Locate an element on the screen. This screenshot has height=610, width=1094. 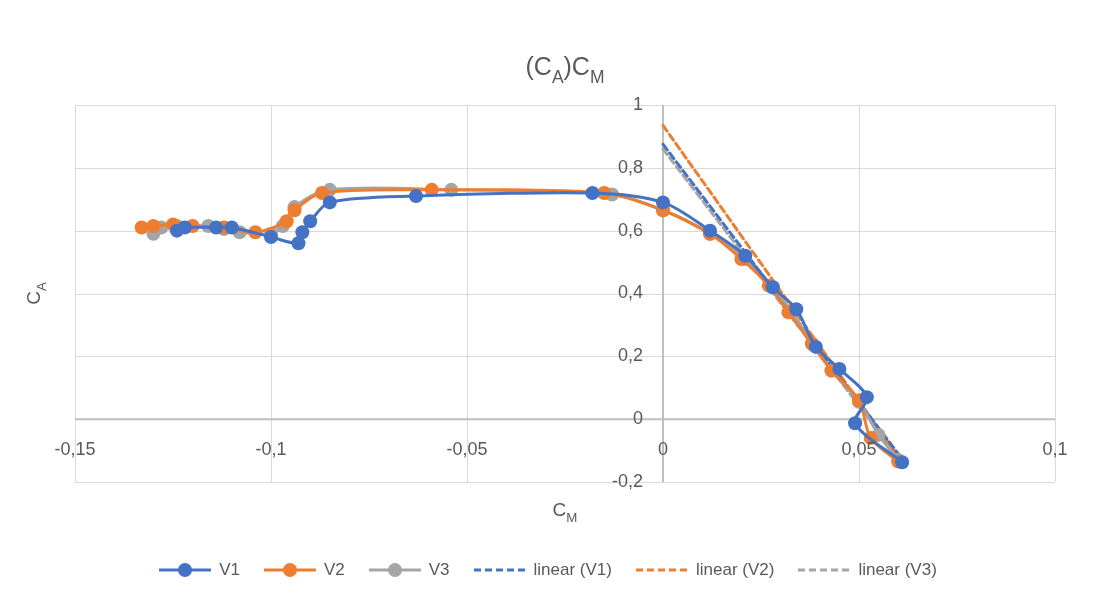
x-tick-label: -0,15 is located at coordinates (75, 449).